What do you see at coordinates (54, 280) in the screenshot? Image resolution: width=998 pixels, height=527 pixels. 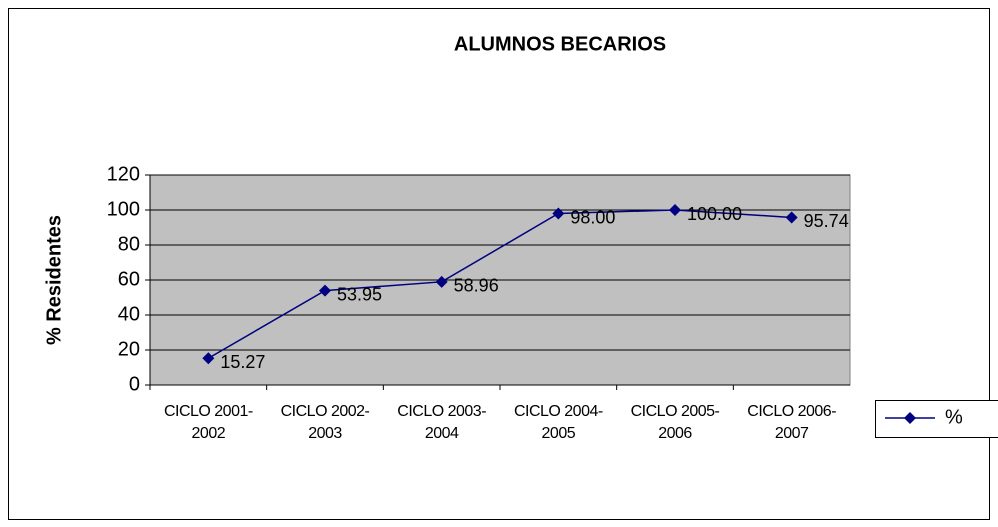 I see `y-axis-label: % Residentes` at bounding box center [54, 280].